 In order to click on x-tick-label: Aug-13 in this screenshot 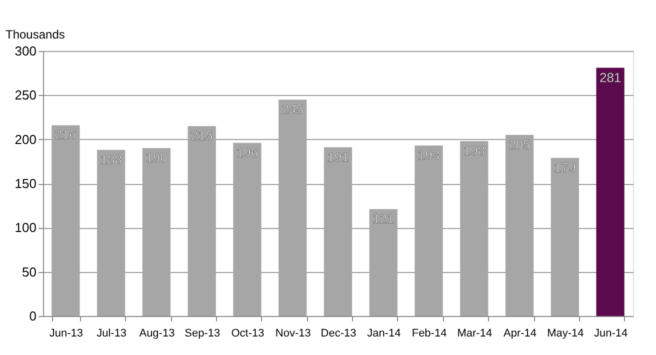, I will do `click(157, 334)`.